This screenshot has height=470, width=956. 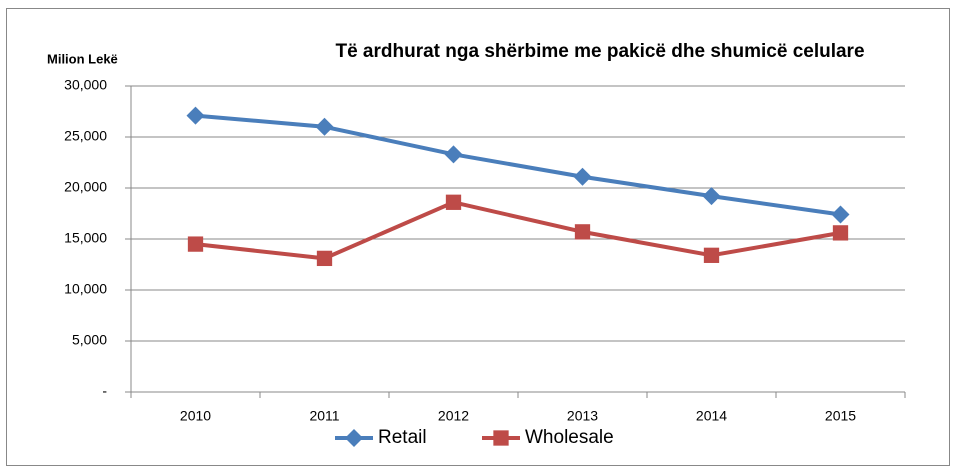 I want to click on x-tick-label: 2010, so click(x=195, y=416).